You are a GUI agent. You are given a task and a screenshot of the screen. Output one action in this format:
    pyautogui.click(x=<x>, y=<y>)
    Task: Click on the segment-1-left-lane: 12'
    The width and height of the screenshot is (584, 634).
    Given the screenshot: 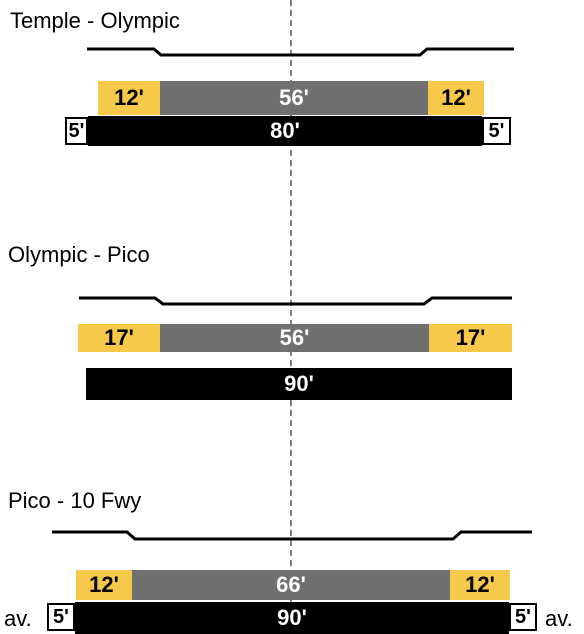 What is the action you would take?
    pyautogui.click(x=129, y=98)
    